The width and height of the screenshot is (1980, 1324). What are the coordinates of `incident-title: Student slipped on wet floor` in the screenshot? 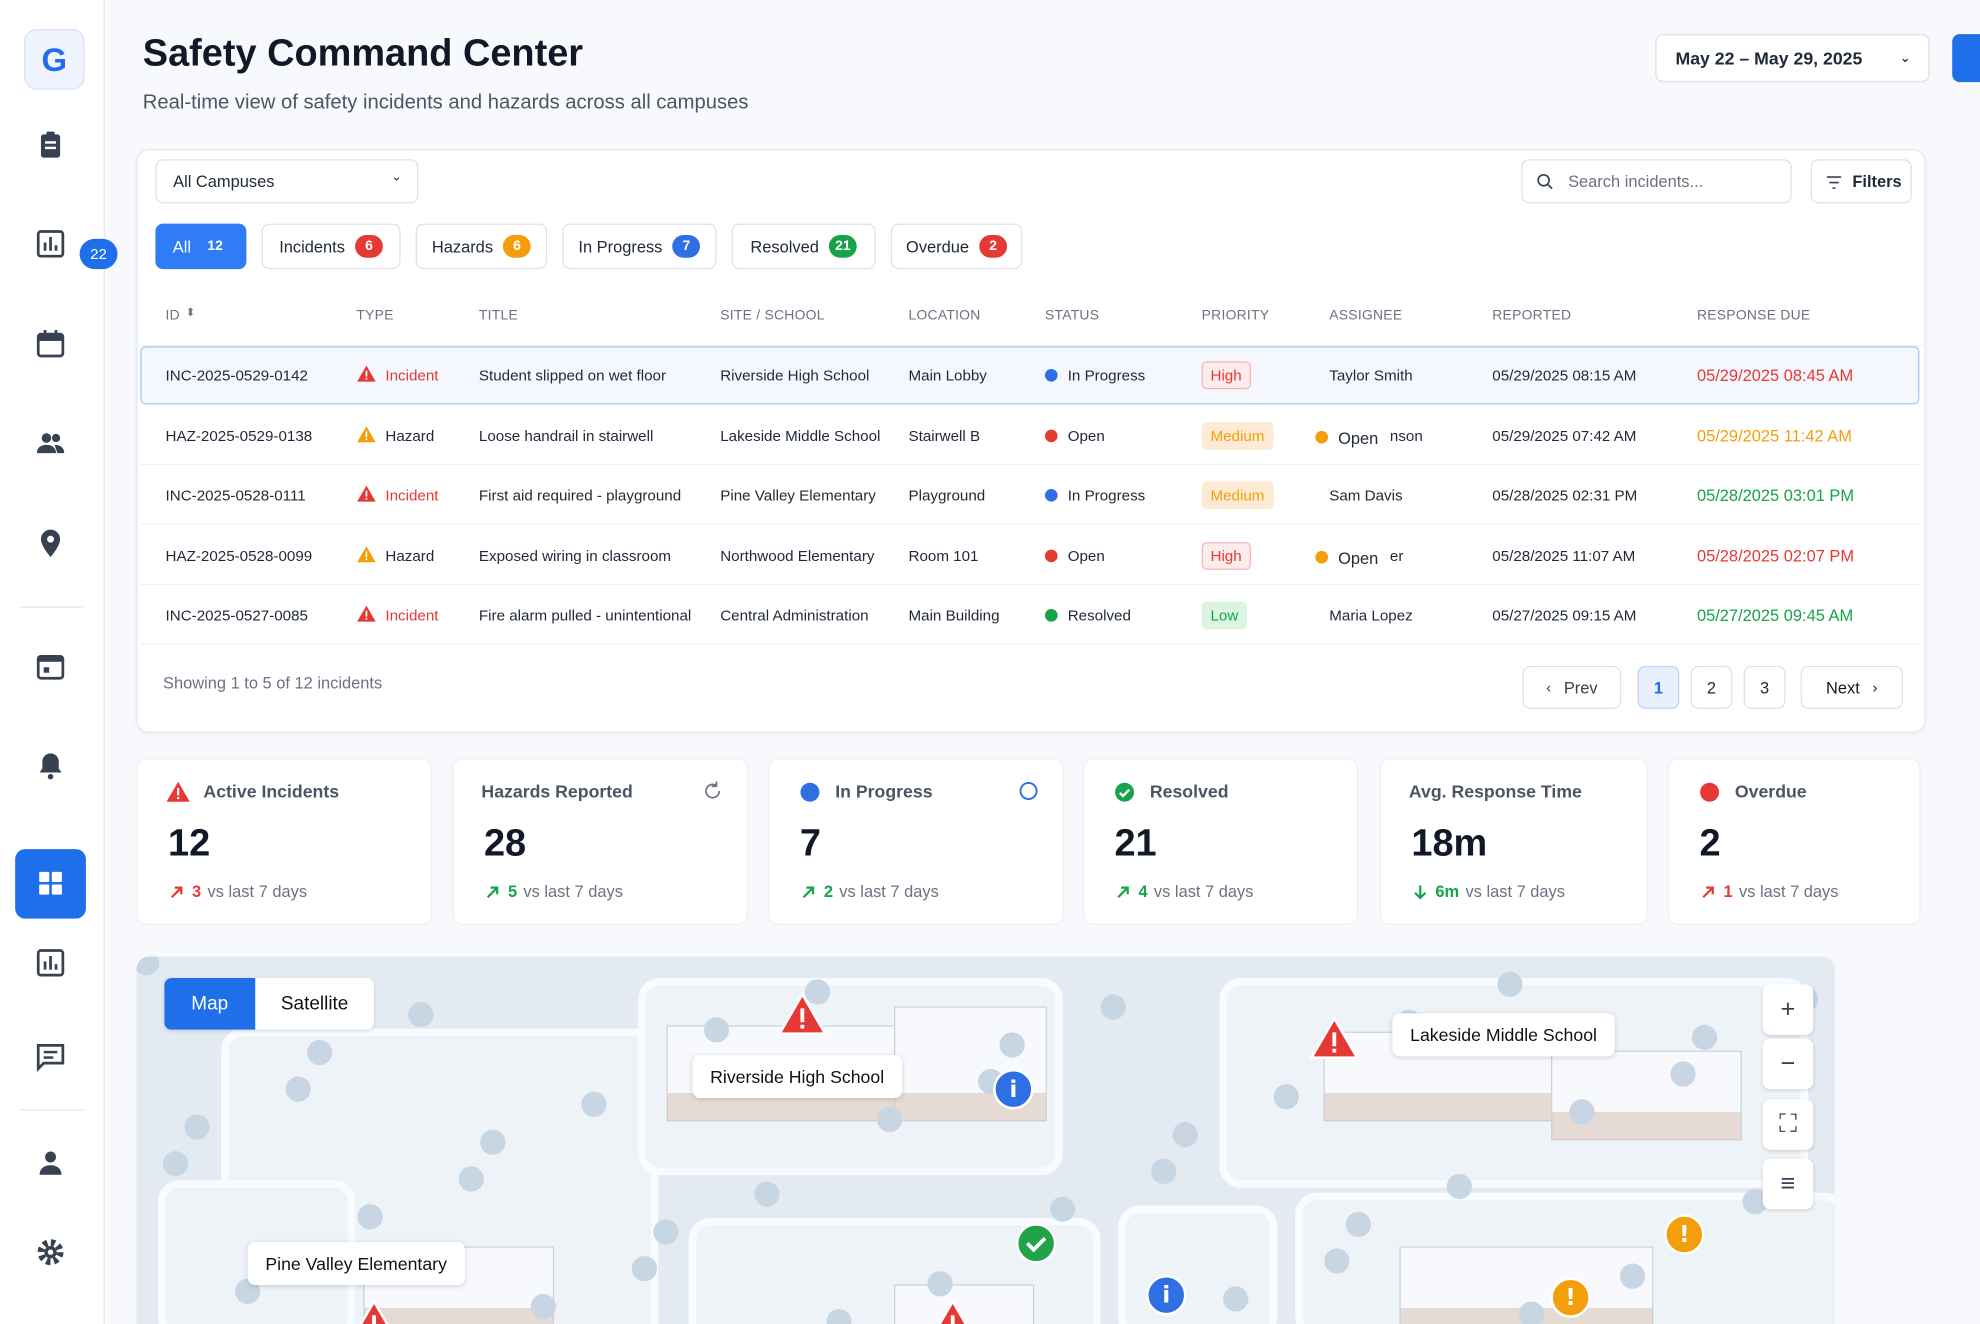 It's located at (572, 375).